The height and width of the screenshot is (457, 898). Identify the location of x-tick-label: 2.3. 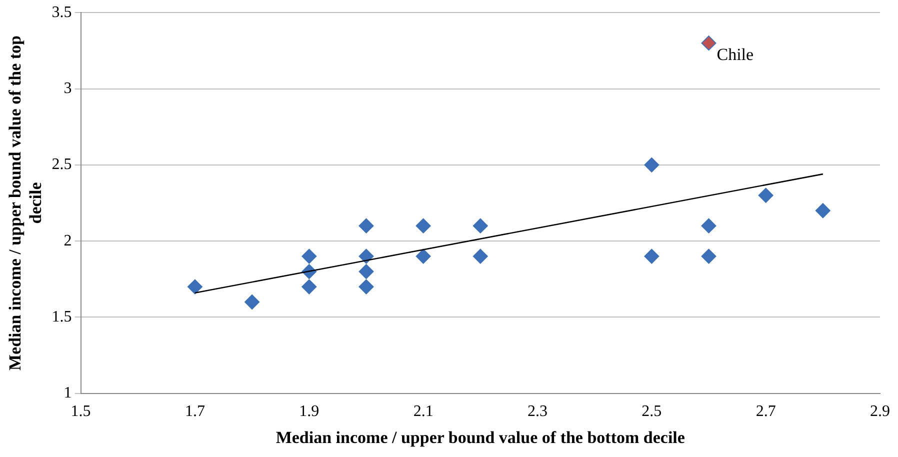
(537, 411).